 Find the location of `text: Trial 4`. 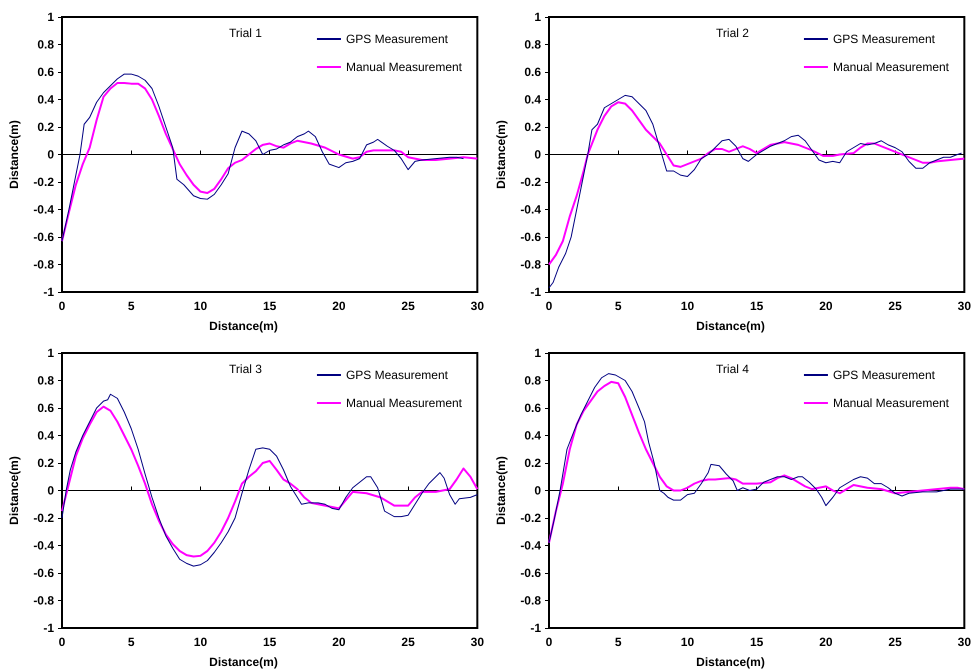

text: Trial 4 is located at coordinates (733, 369).